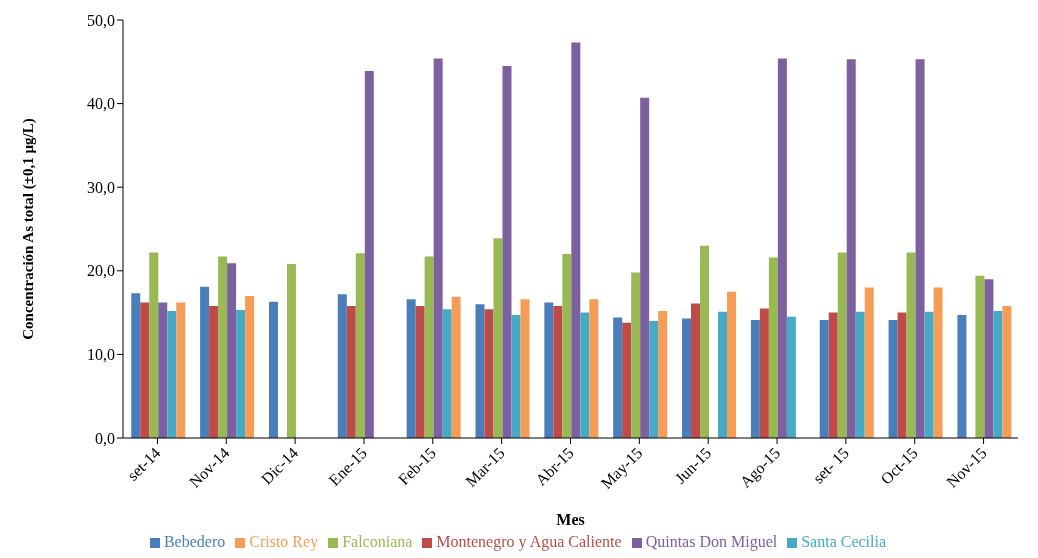  What do you see at coordinates (29, 229) in the screenshot?
I see `y-axis-title: Concentración As total (±0,1 µg/L)` at bounding box center [29, 229].